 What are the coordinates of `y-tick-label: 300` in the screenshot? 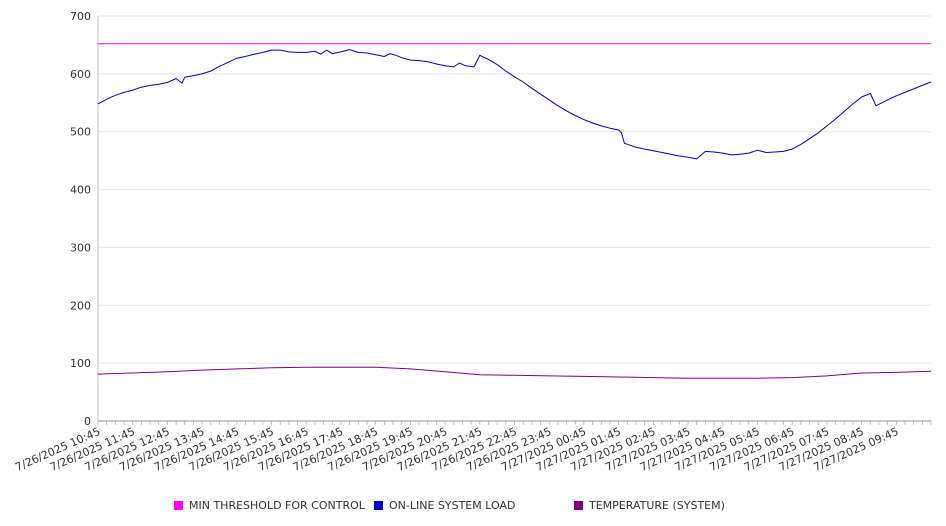 It's located at (80, 247).